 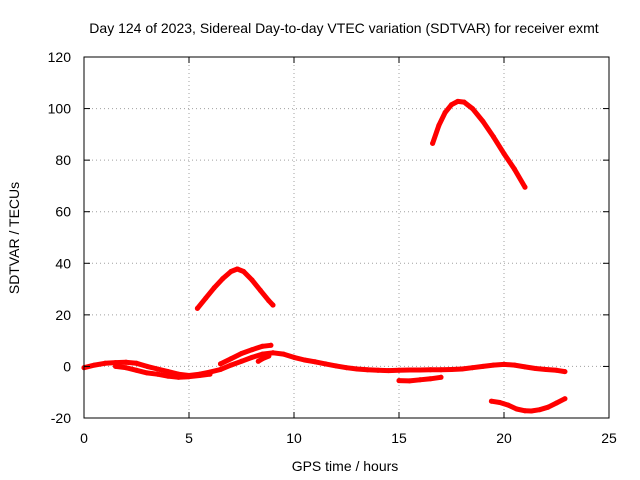 What do you see at coordinates (63, 263) in the screenshot?
I see `y-tick-label: 40` at bounding box center [63, 263].